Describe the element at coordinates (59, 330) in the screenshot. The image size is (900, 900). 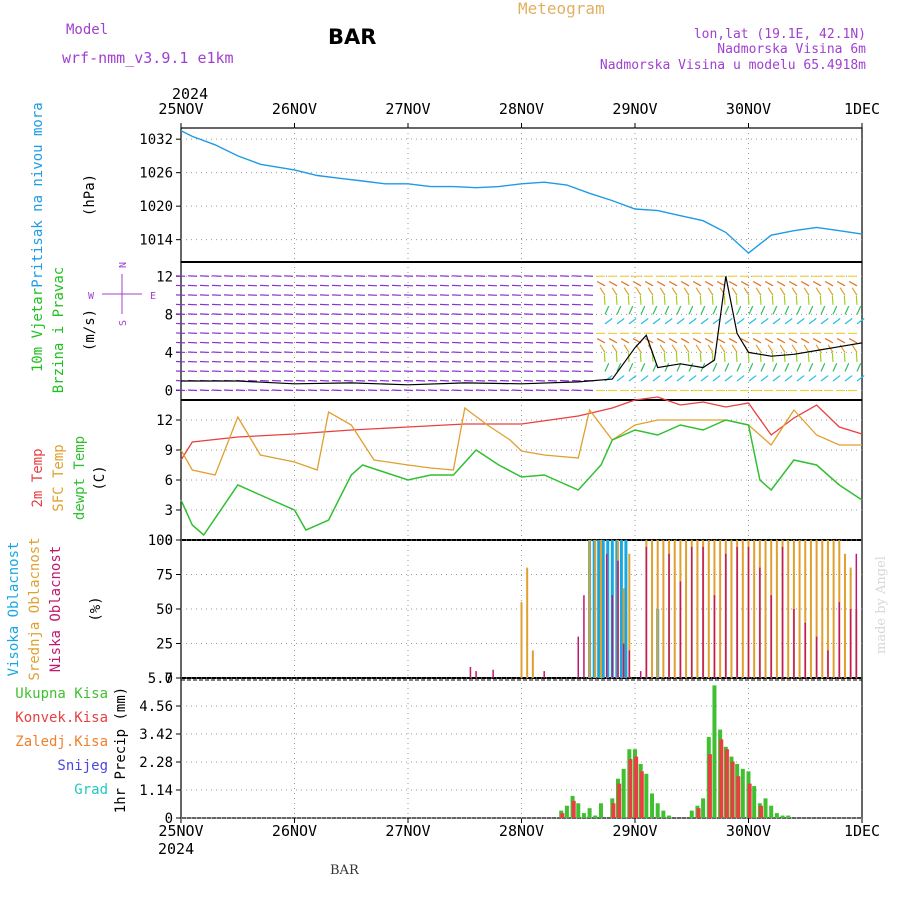
I see `wind-axis-label-2: Brzina i Pravac` at that location.